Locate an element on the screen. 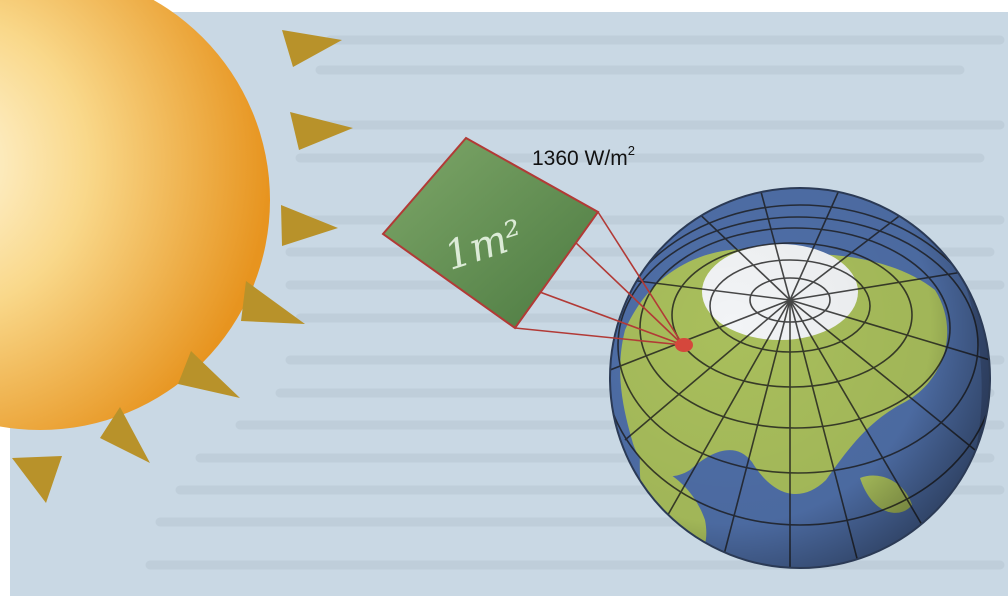  flux-unit-exponent: 2 is located at coordinates (631, 150).